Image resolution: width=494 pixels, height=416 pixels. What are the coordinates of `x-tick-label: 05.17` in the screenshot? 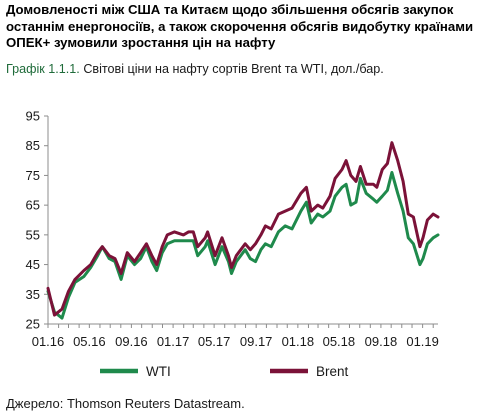 It's located at (214, 341).